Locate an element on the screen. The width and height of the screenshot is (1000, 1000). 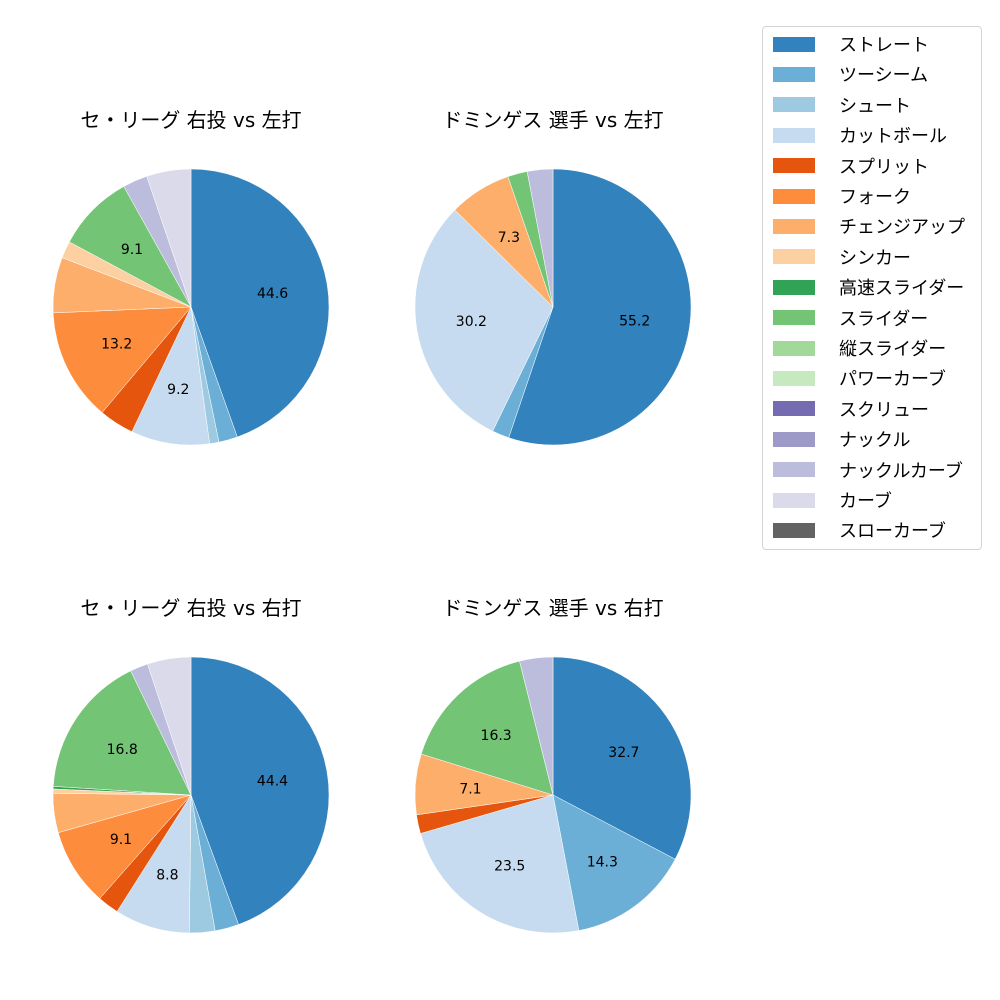
pie-title-3: ドミンゲス 選手 vs 右打 is located at coordinates (553, 608).